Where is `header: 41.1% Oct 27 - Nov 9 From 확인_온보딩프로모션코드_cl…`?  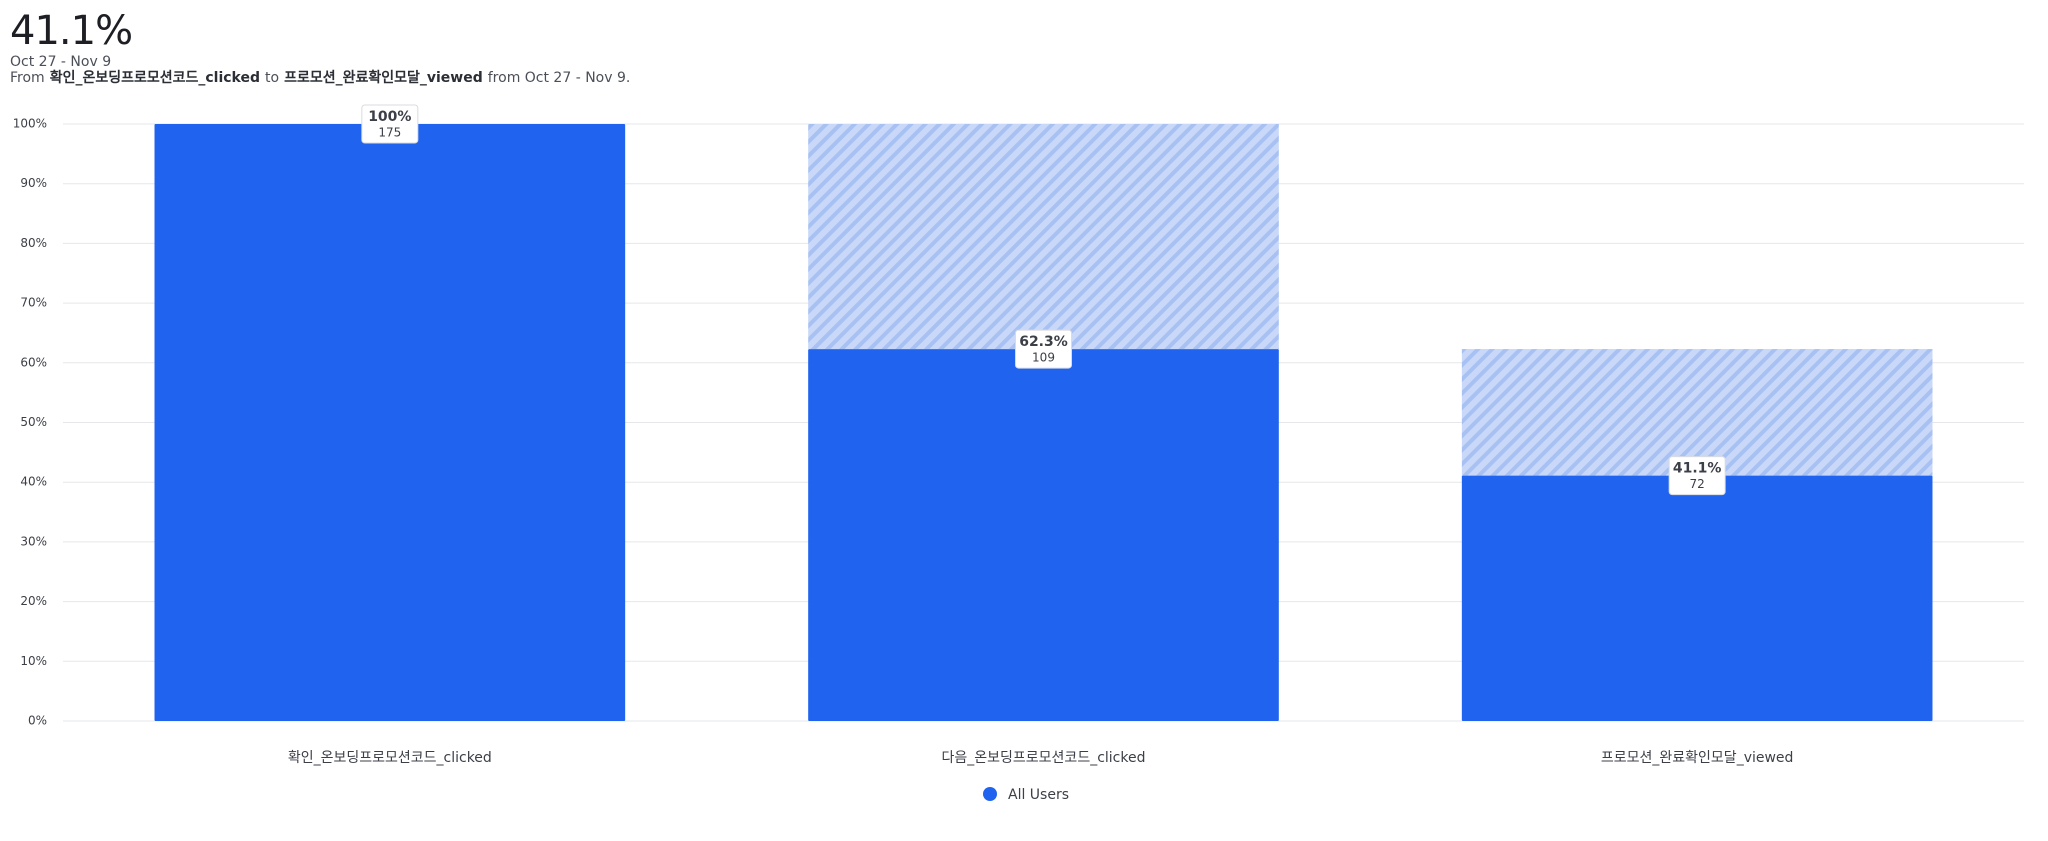 header: 41.1% Oct 27 - Nov 9 From 확인_온보딩프로모션코드_cl… is located at coordinates (322, 47).